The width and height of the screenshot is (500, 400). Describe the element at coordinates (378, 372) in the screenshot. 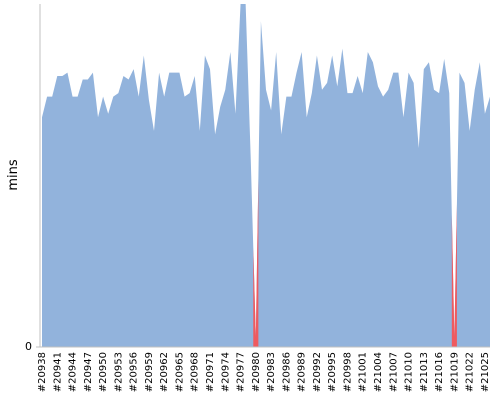

I see `x-tick-label: #21004` at that location.